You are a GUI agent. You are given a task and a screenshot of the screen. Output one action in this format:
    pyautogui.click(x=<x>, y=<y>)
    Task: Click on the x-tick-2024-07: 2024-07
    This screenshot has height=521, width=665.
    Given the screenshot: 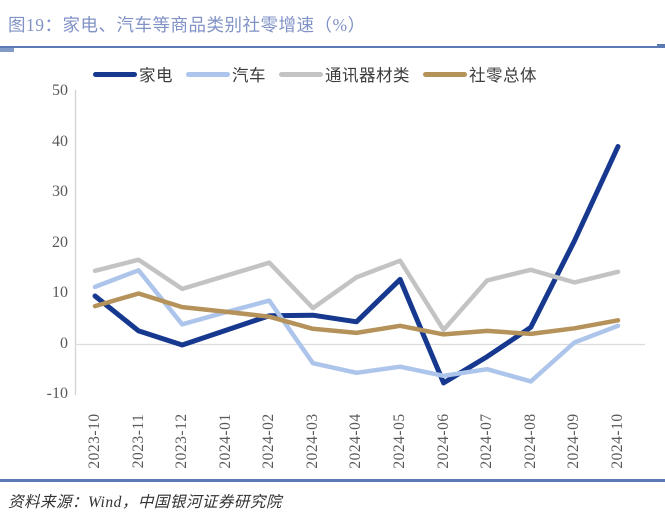 What is the action you would take?
    pyautogui.click(x=487, y=441)
    